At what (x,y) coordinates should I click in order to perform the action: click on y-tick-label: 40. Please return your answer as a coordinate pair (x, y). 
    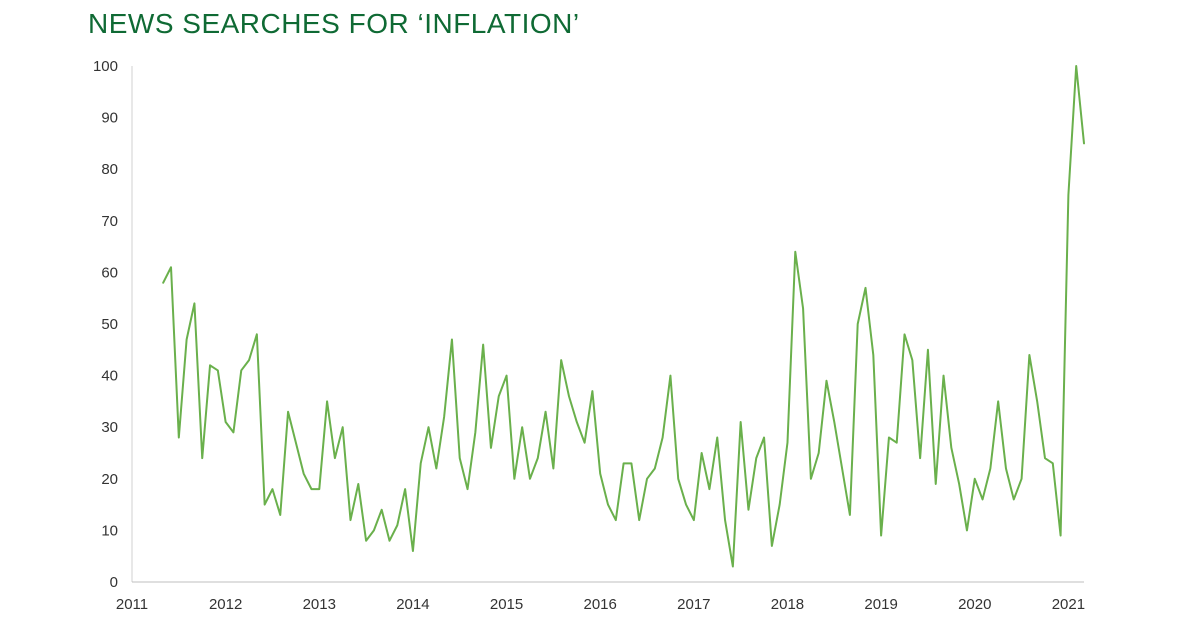
    Looking at the image, I should click on (109, 376).